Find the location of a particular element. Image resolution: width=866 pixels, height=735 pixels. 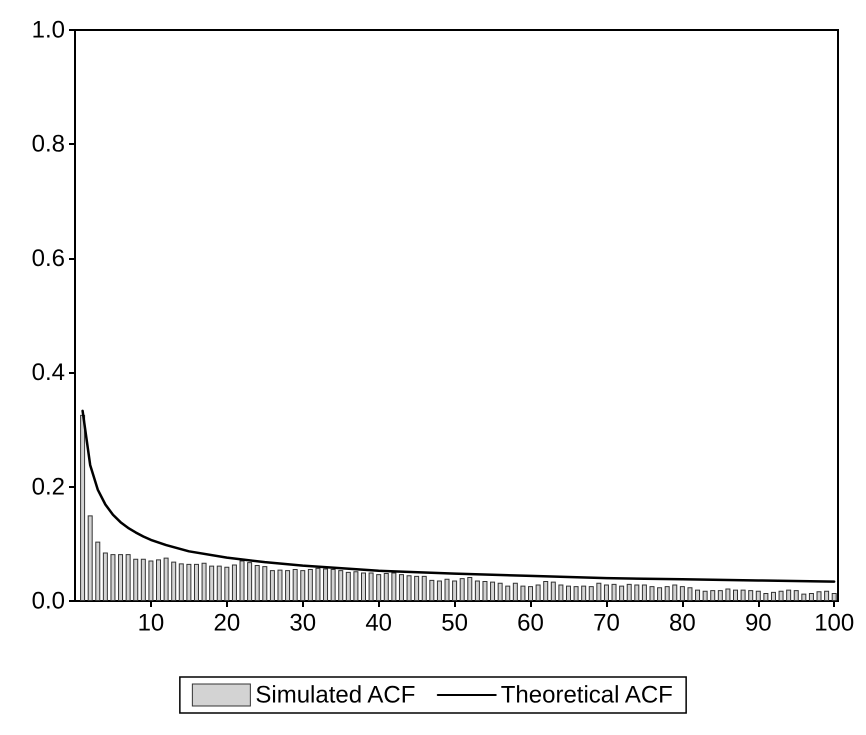

x-tick-label: 50 is located at coordinates (454, 623).